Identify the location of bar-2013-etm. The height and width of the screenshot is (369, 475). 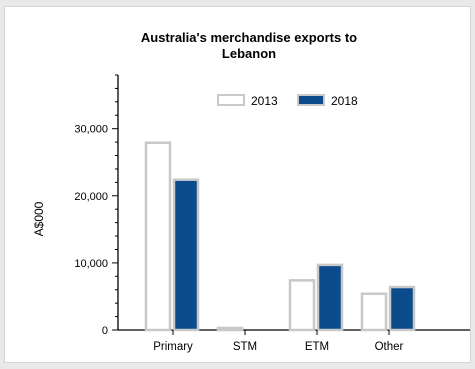
(302, 305).